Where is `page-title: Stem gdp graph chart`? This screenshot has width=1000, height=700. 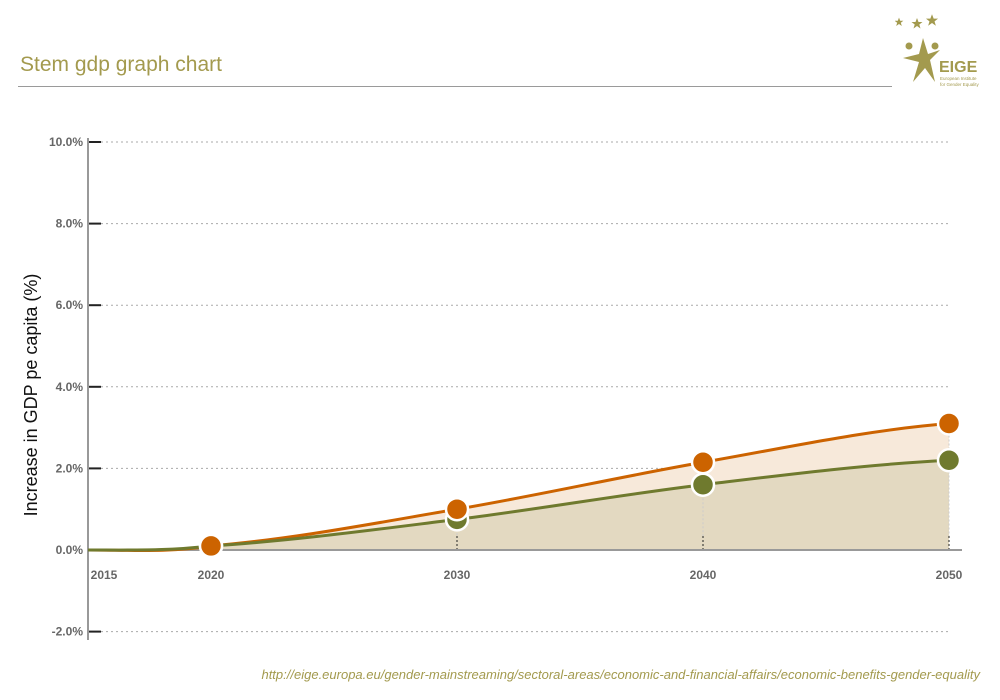 page-title: Stem gdp graph chart is located at coordinates (121, 64).